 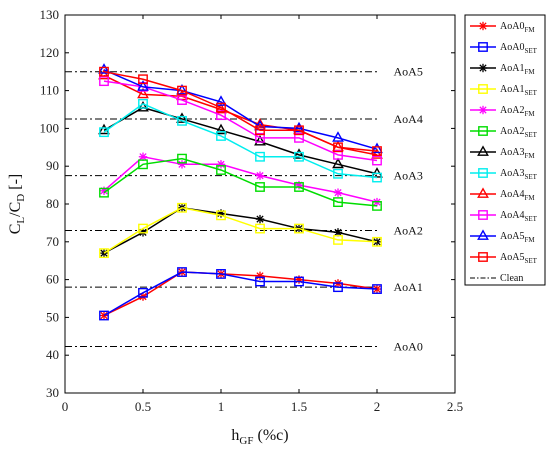 I want to click on y-tick-label: 80, so click(x=52, y=203).